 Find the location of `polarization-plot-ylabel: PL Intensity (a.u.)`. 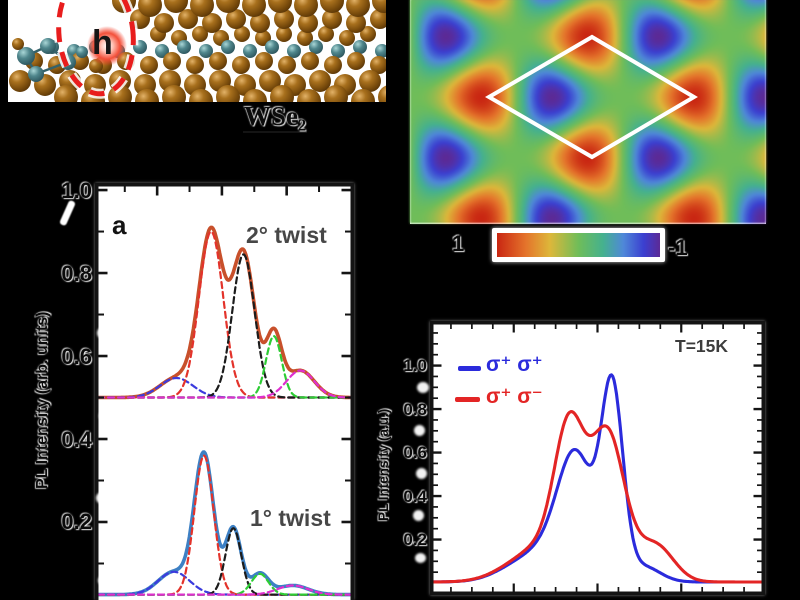

polarization-plot-ylabel: PL Intensity (a.u.) is located at coordinates (383, 465).